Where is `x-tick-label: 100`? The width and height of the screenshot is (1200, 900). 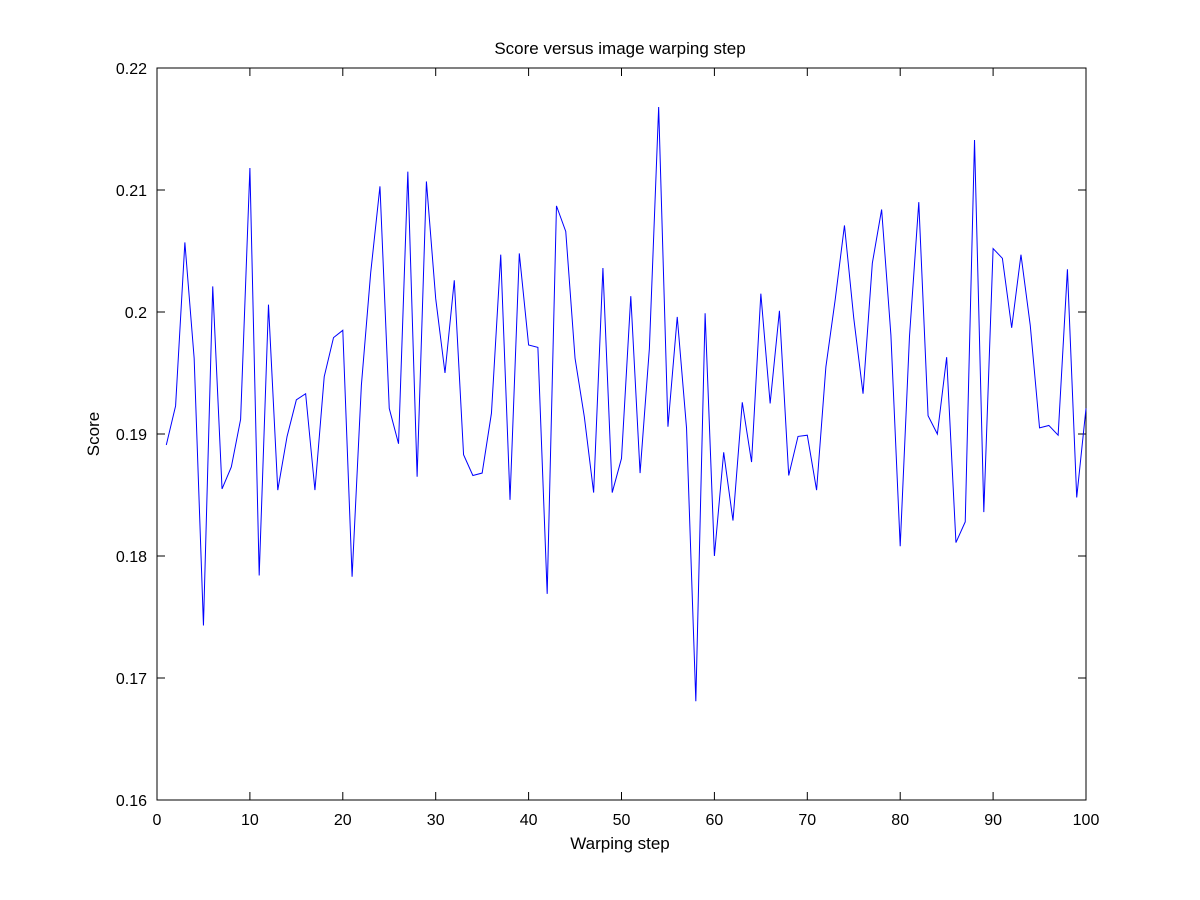 x-tick-label: 100 is located at coordinates (1086, 820).